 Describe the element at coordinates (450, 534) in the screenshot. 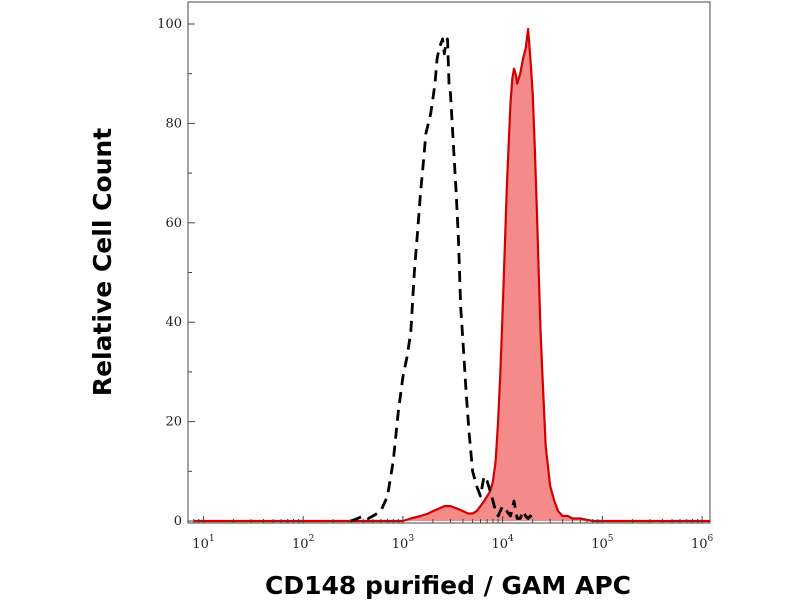

I see `x-axis-ticks: 10¹ 10² 10³ 10⁴ 10⁵ 10⁶` at that location.